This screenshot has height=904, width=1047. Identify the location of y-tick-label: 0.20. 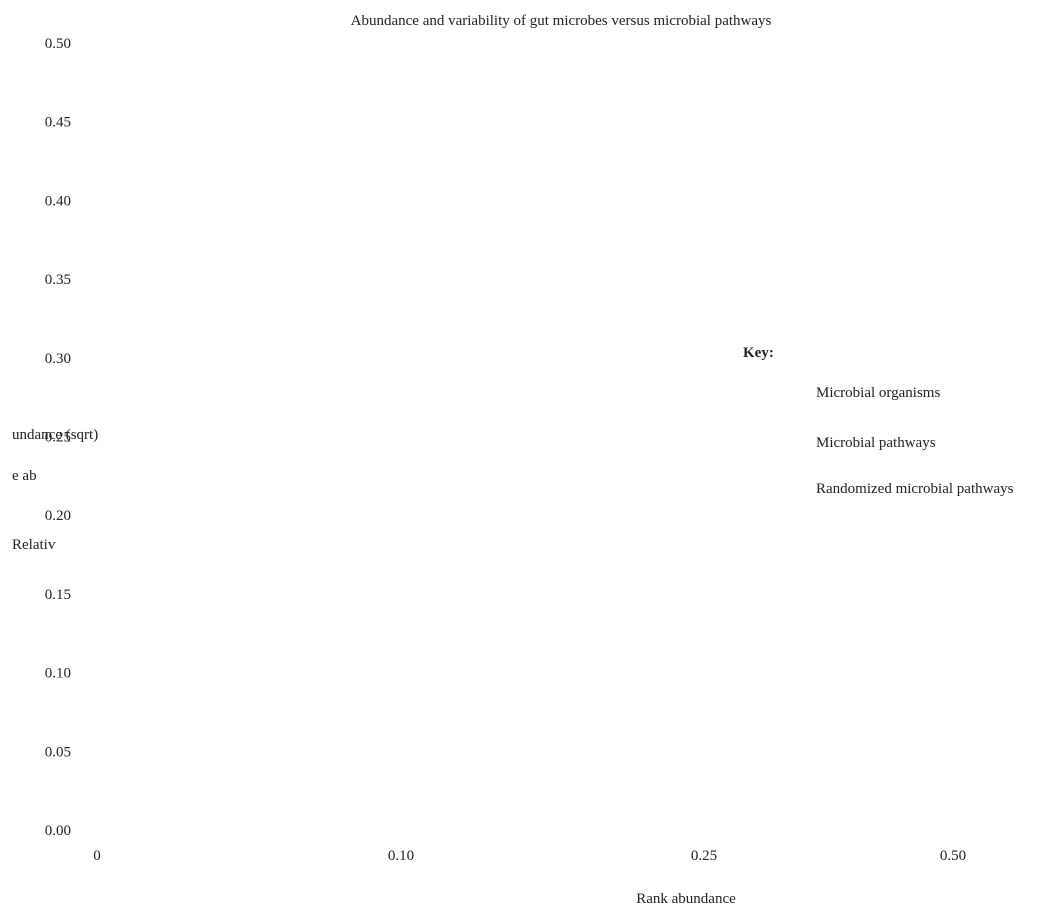
(58, 516).